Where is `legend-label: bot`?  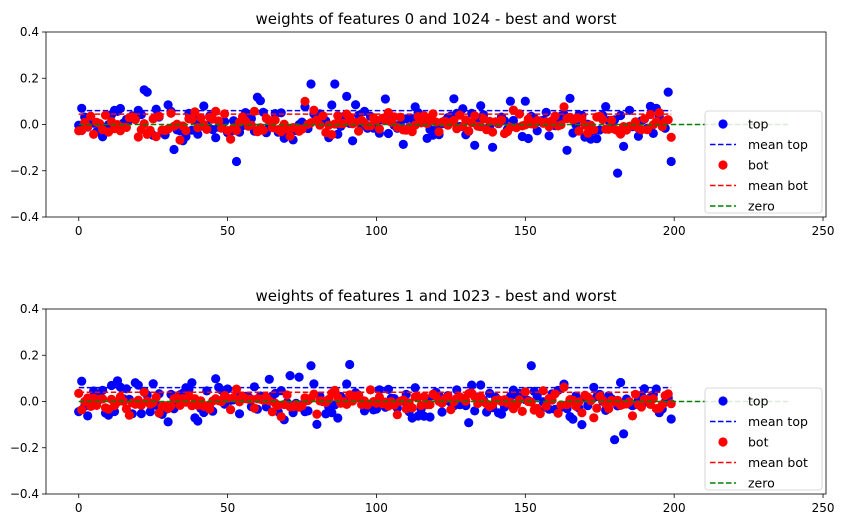
legend-label: bot is located at coordinates (758, 165).